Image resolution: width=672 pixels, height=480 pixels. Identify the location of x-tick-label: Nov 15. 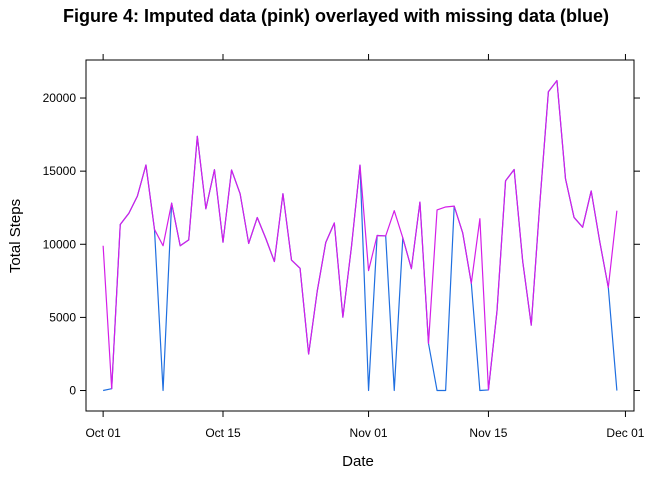
(488, 433).